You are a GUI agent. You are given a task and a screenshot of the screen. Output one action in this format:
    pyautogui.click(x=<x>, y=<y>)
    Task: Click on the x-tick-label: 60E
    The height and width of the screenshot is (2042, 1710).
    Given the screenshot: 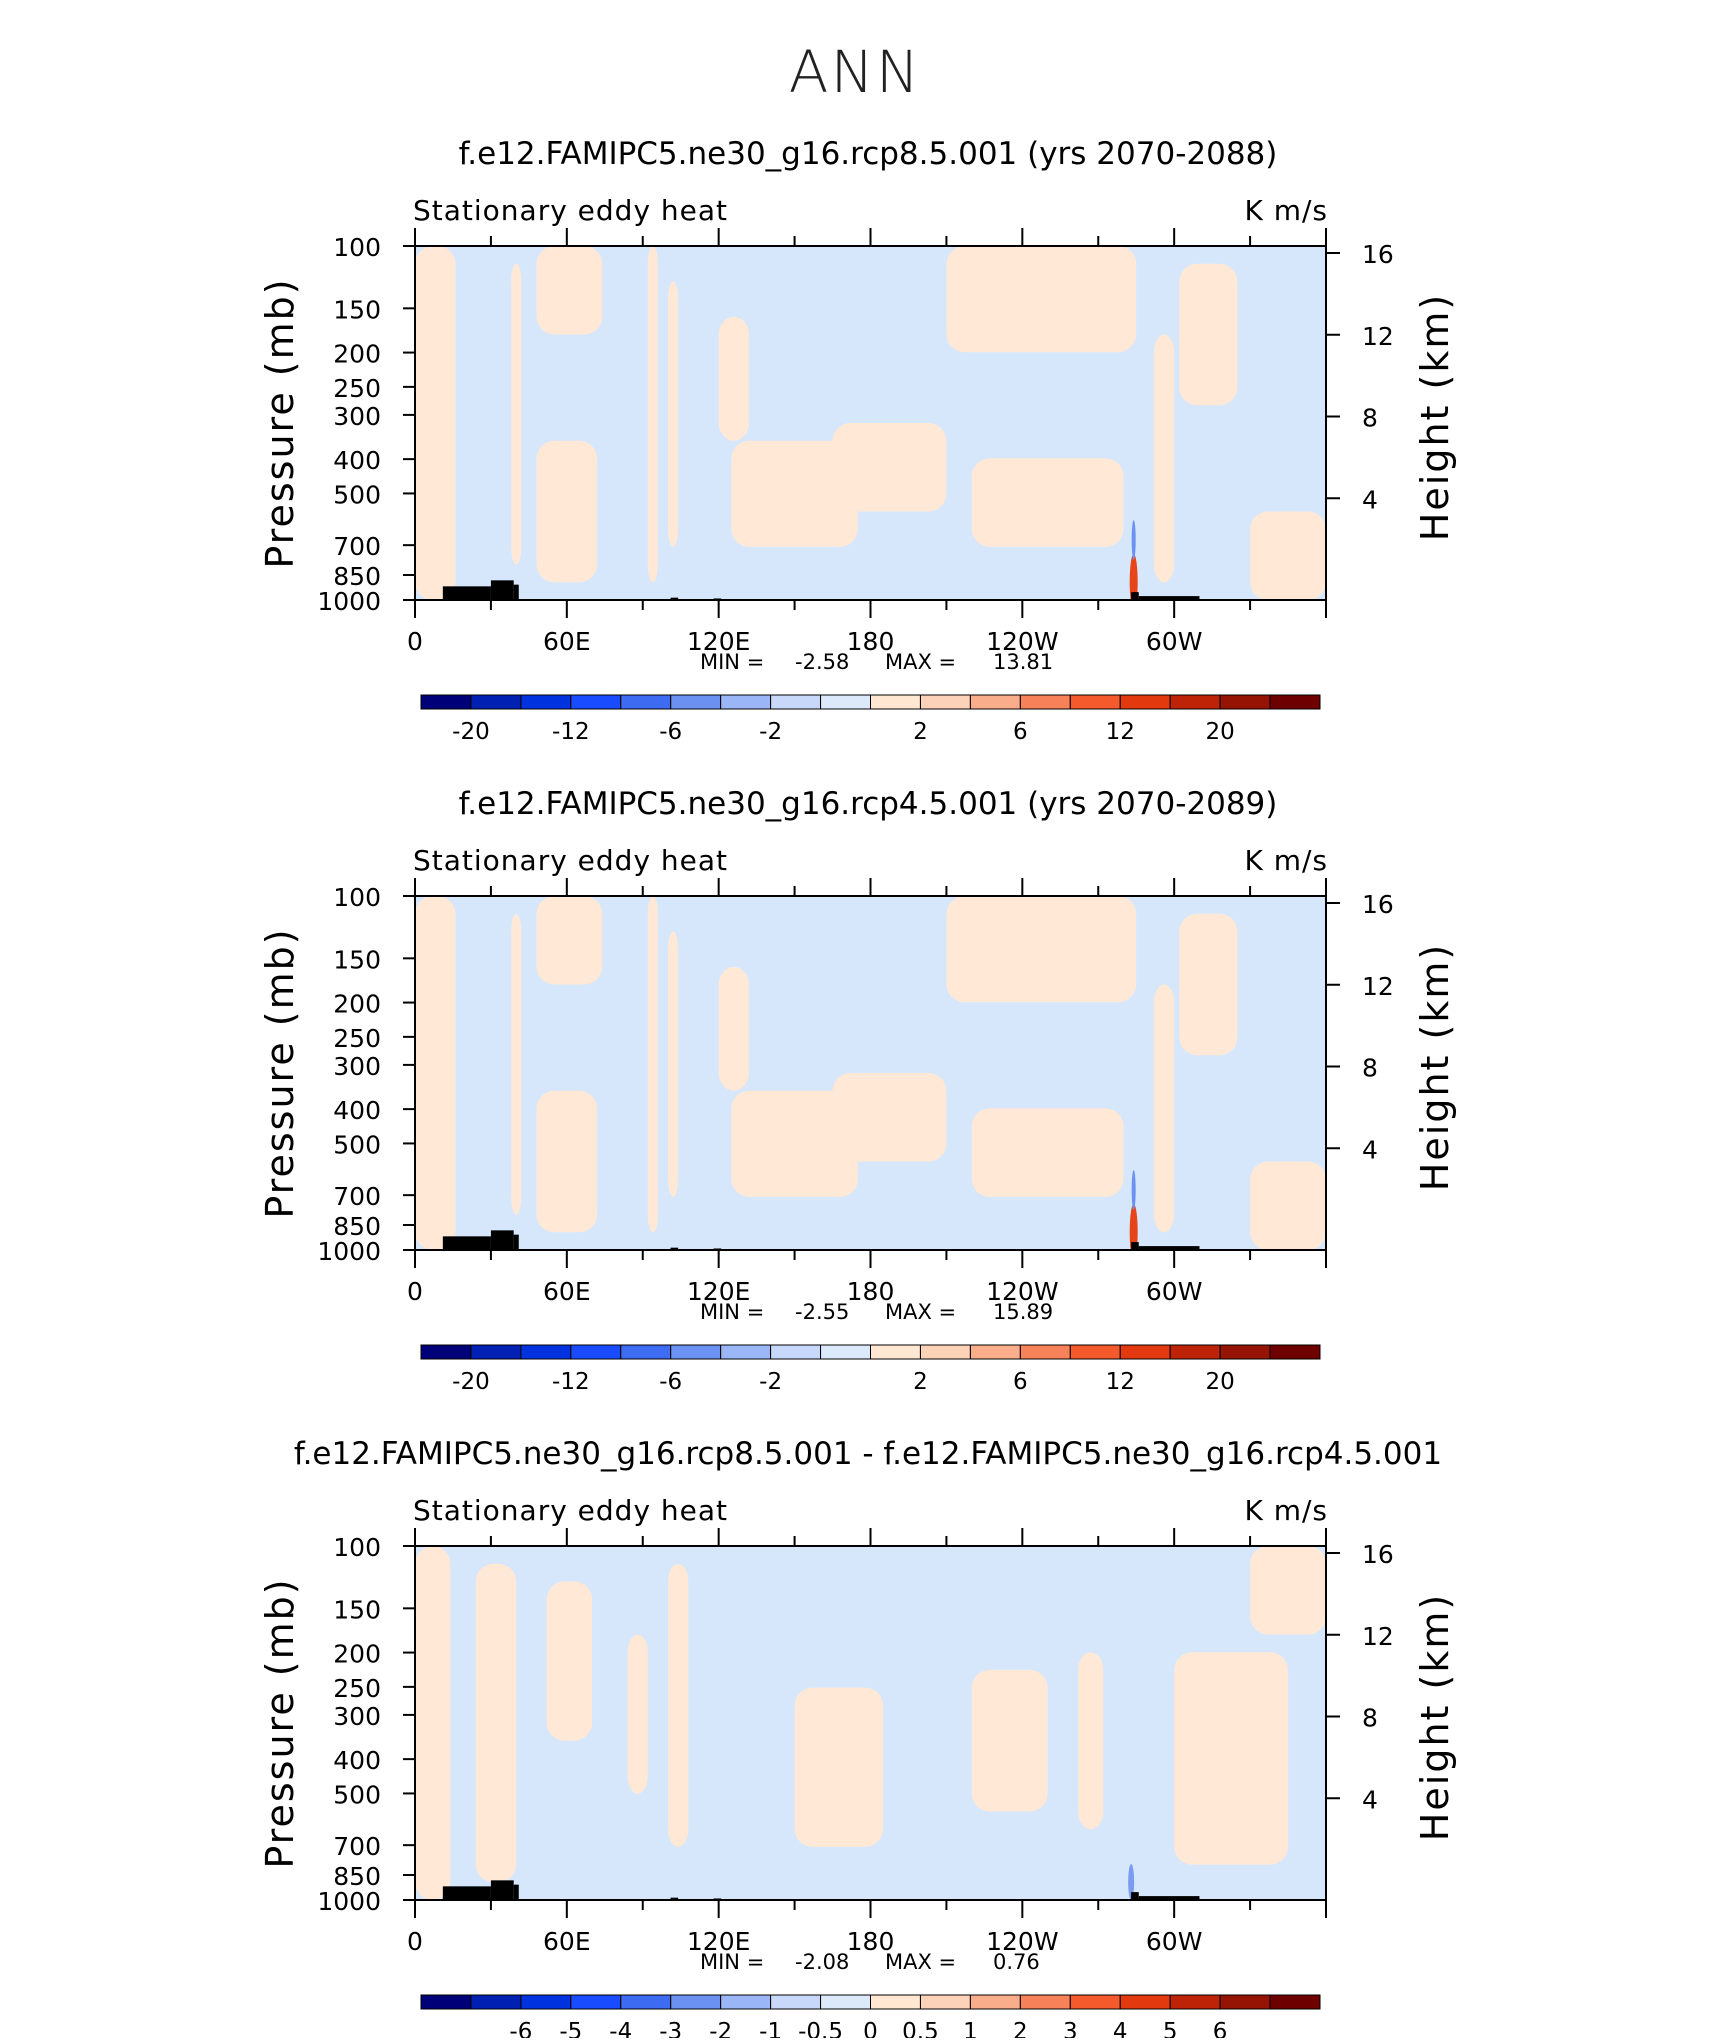 What is the action you would take?
    pyautogui.click(x=567, y=641)
    